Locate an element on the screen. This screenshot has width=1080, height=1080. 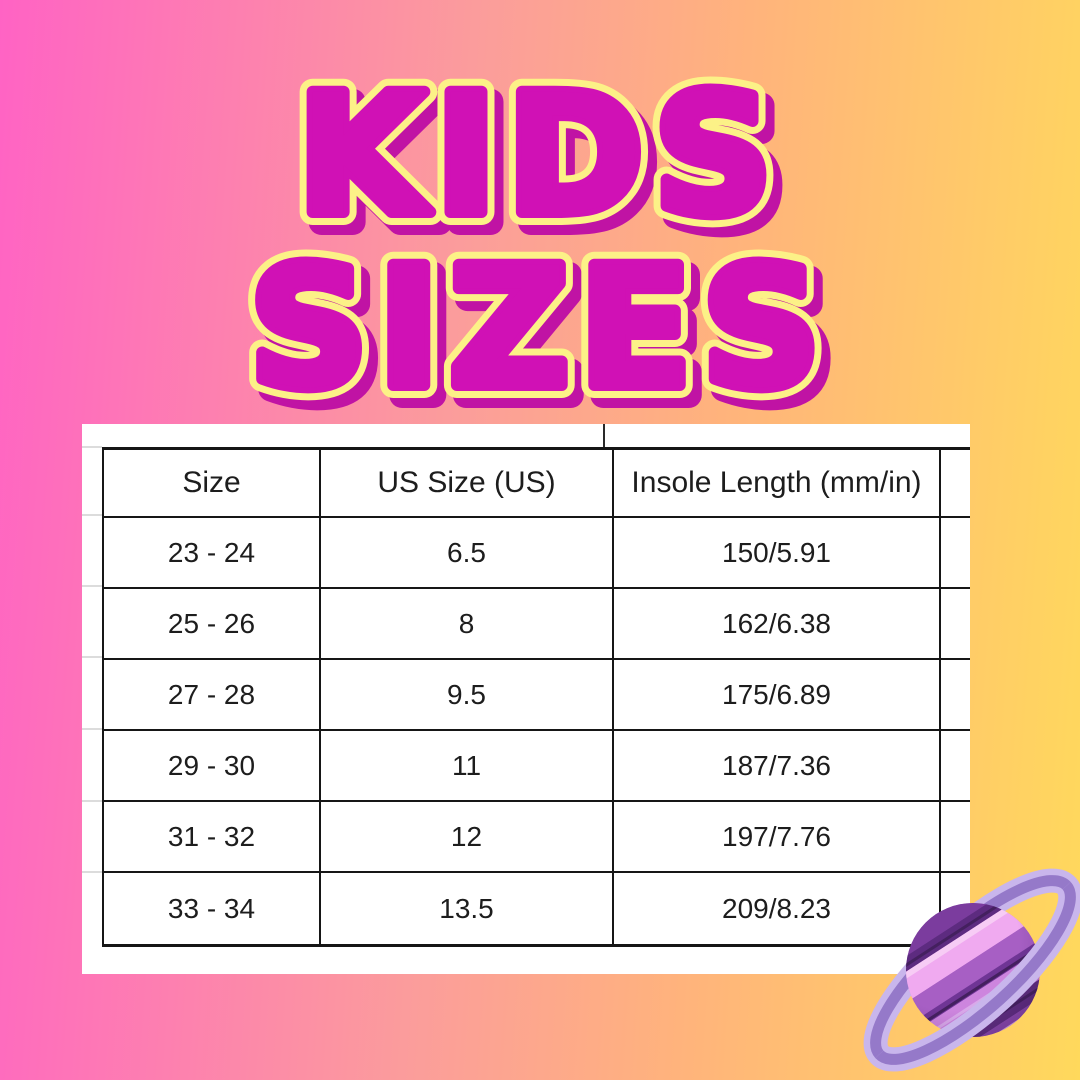
table-top-sliver-gridline is located at coordinates (604, 435).